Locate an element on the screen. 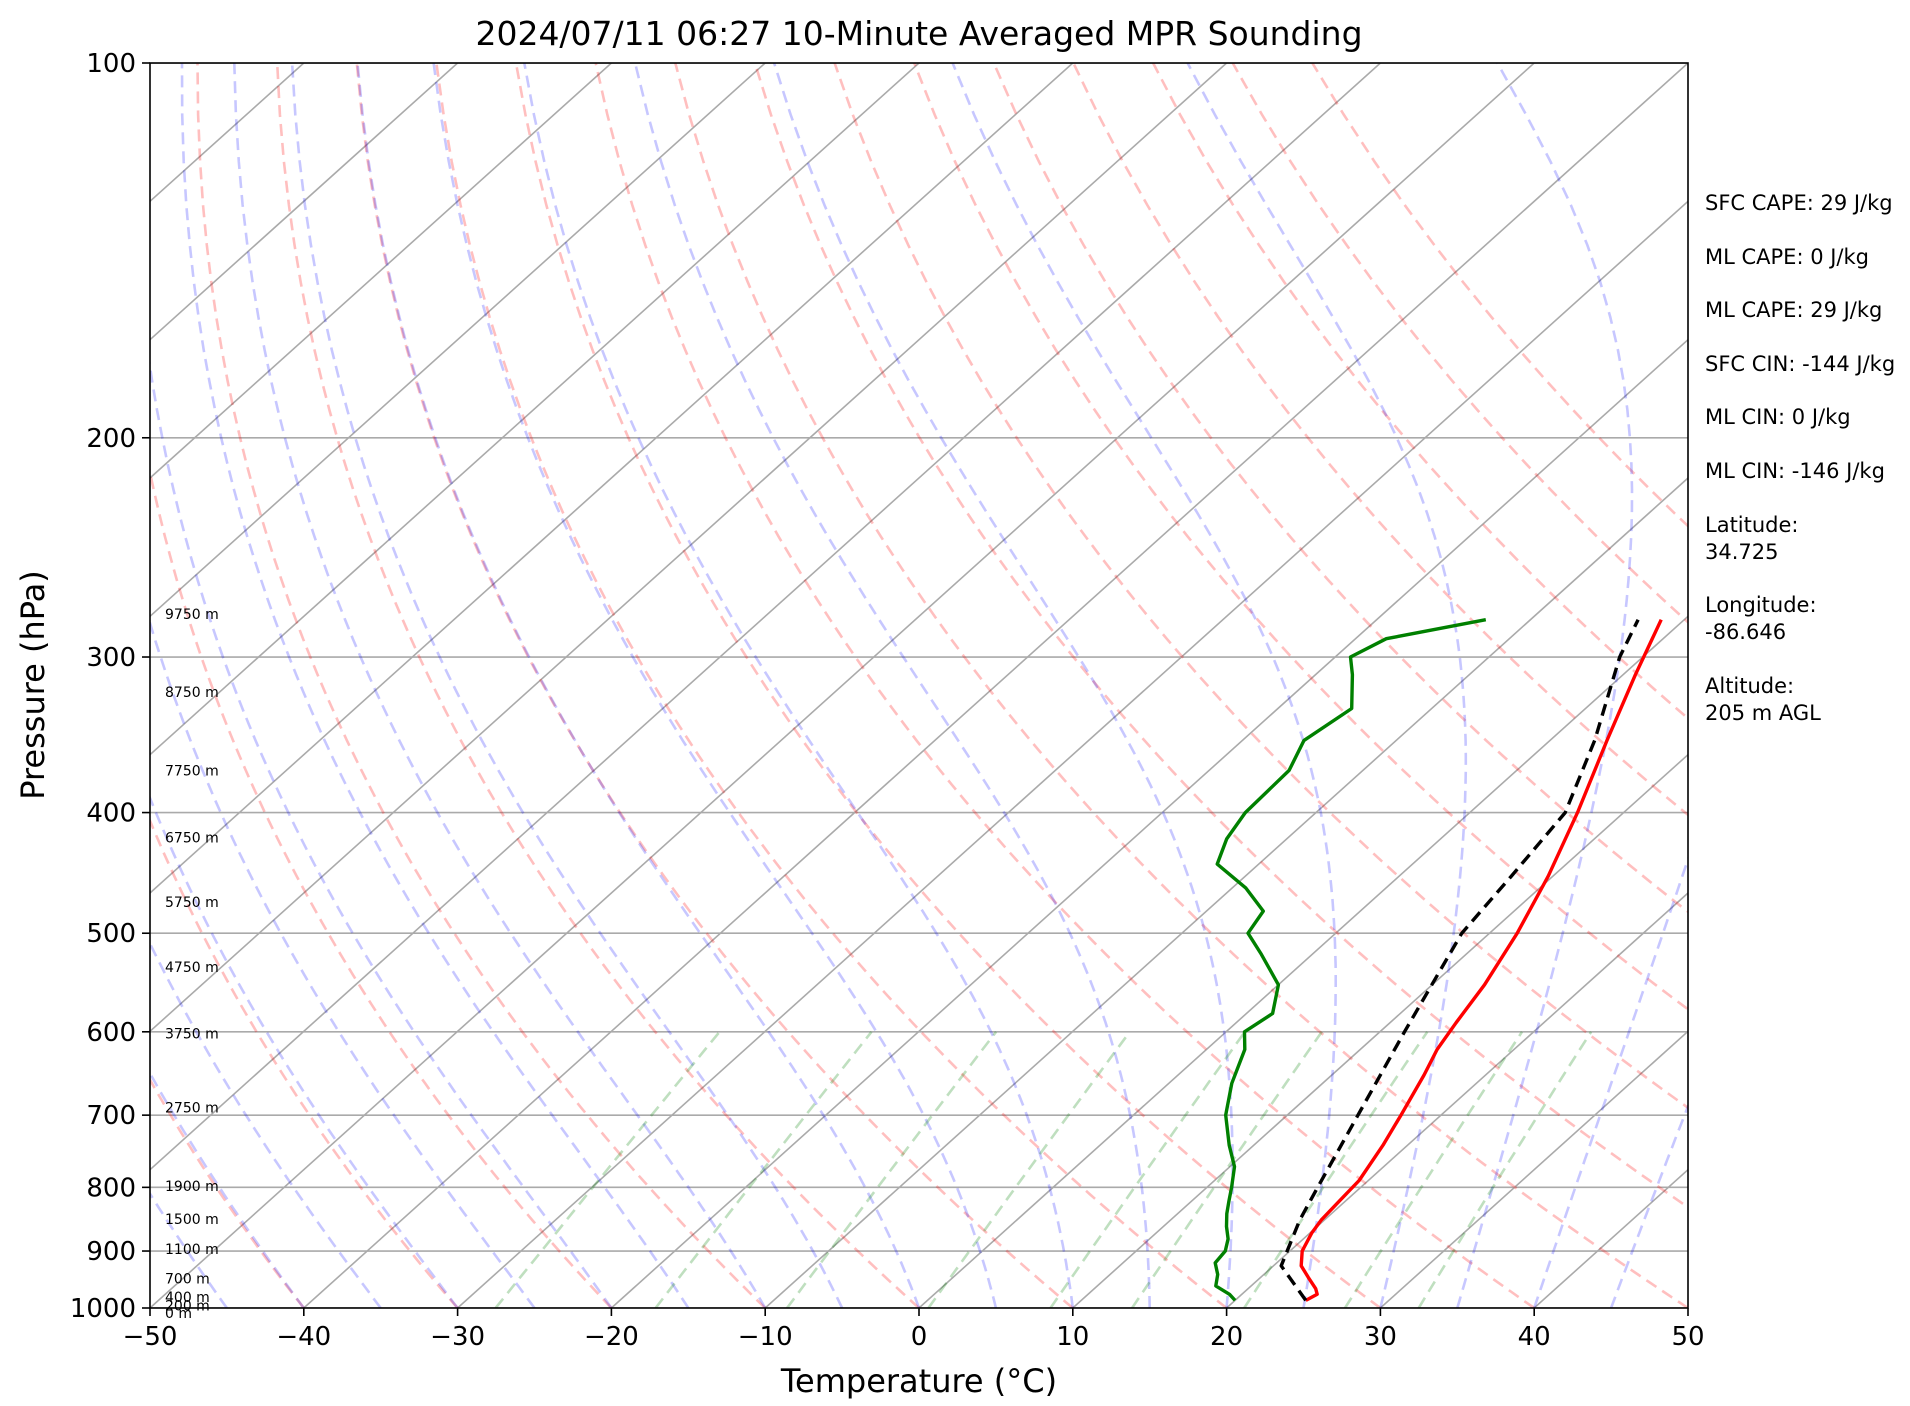 This screenshot has width=1910, height=1406. sounding-profiles is located at coordinates (1438, 960).